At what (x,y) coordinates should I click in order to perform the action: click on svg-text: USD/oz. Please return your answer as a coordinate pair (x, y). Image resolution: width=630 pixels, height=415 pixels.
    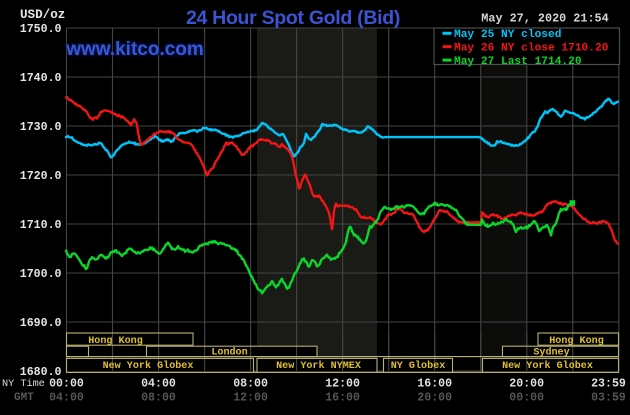
    Looking at the image, I should click on (42, 15).